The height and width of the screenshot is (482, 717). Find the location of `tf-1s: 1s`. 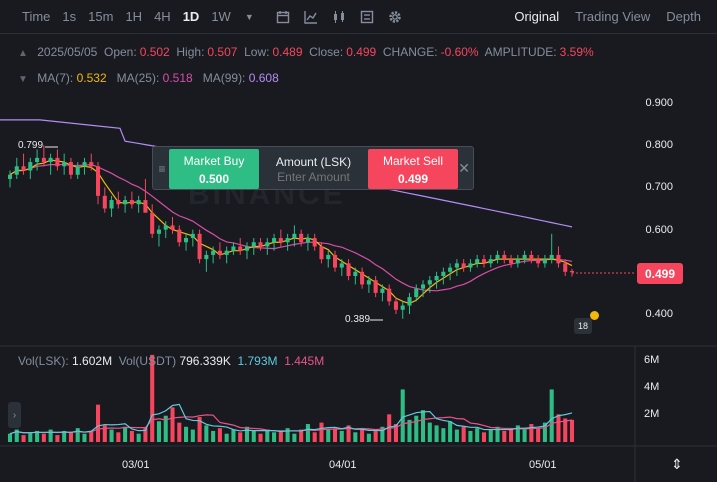

tf-1s: 1s is located at coordinates (69, 16).